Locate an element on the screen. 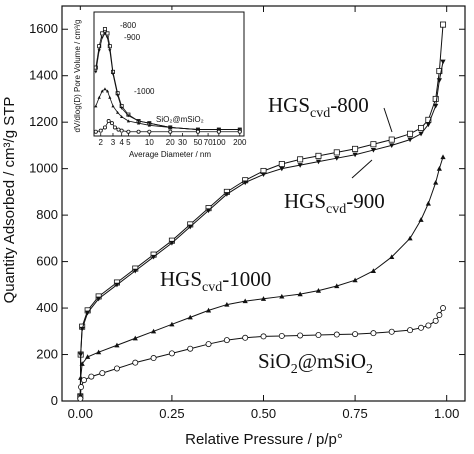  x-tick-label: 0.50 is located at coordinates (263, 413).